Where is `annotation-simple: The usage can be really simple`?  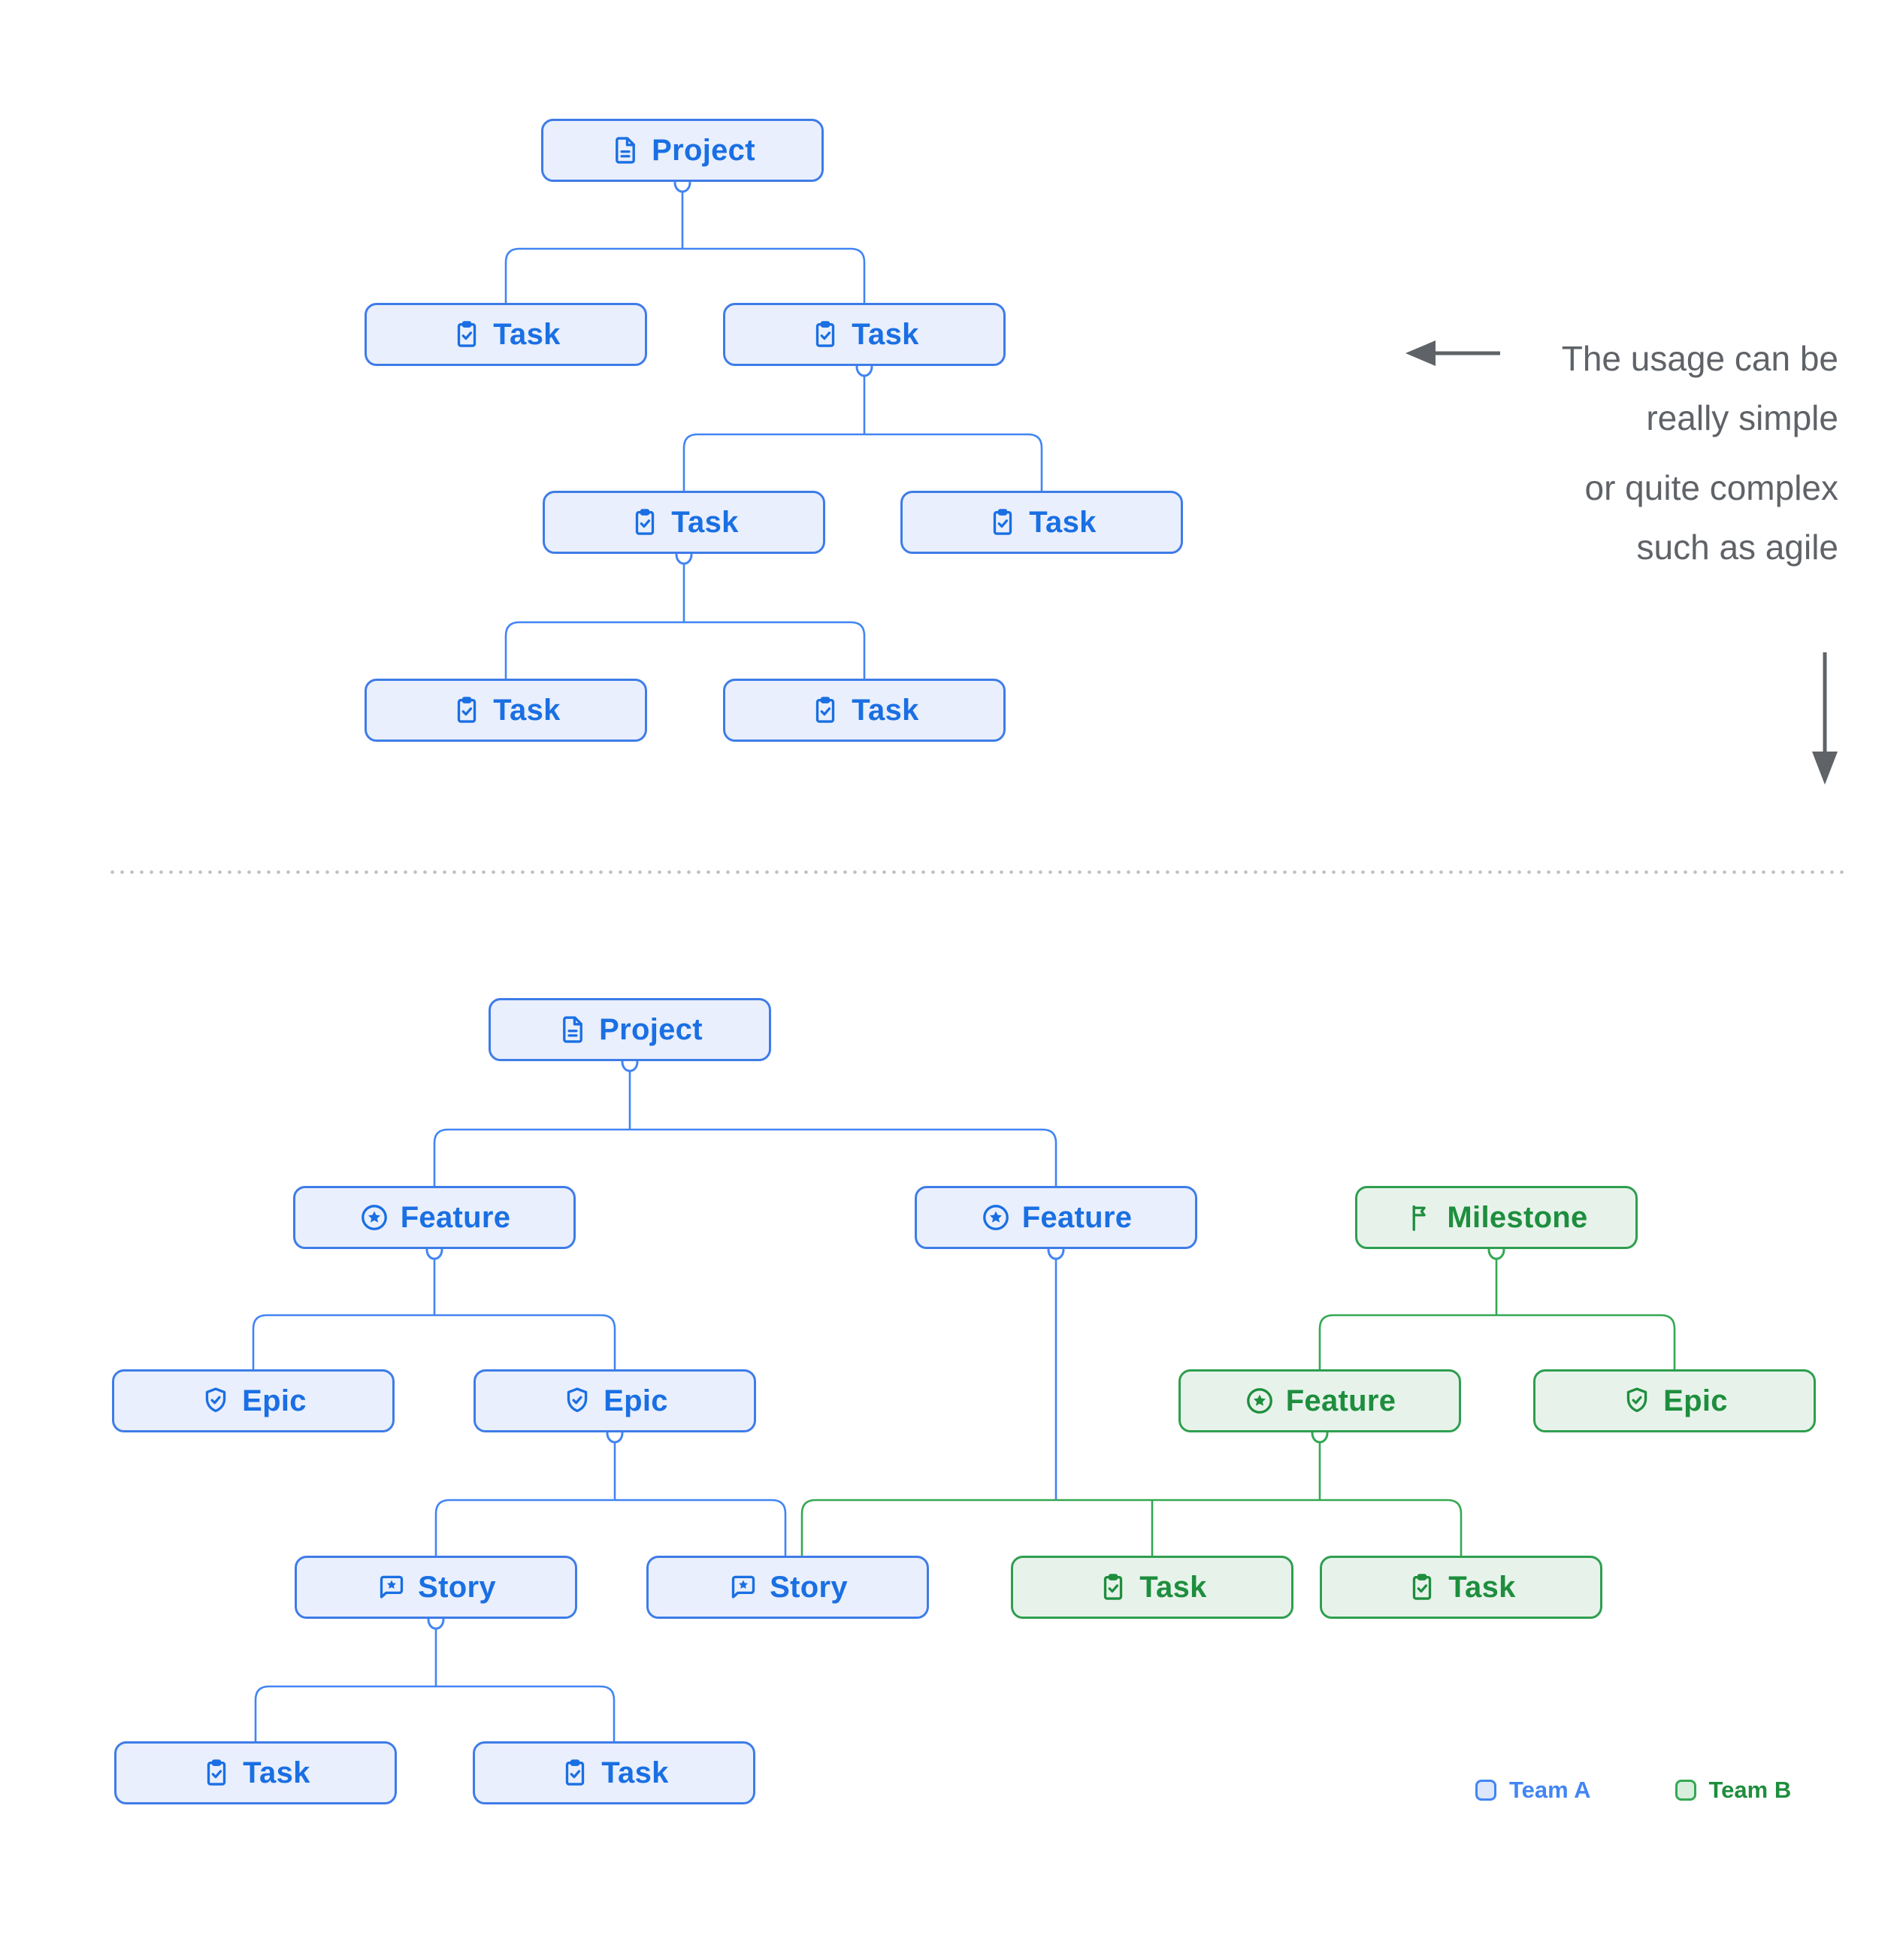
annotation-simple: The usage can be really simple is located at coordinates (1700, 388).